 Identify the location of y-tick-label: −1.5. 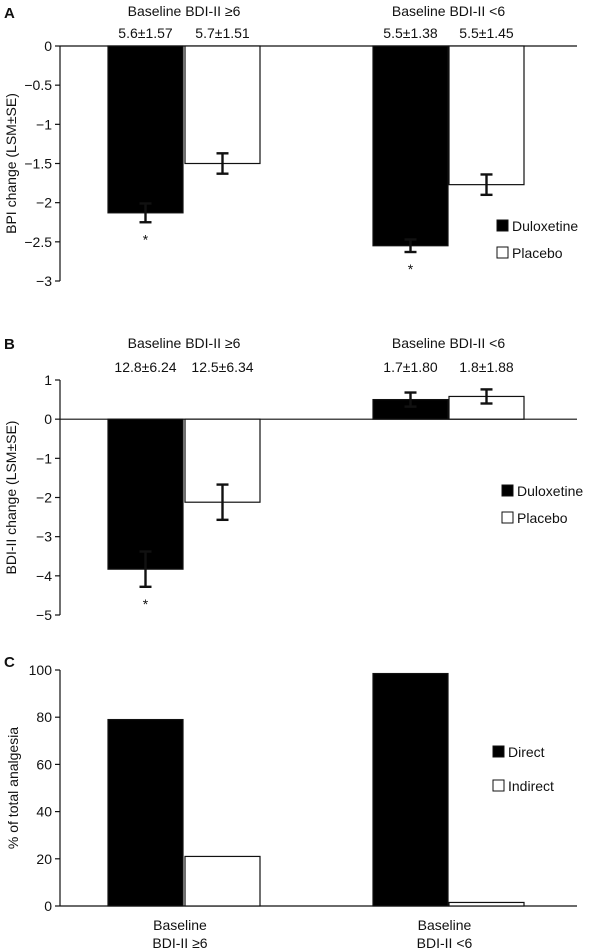
(38, 164).